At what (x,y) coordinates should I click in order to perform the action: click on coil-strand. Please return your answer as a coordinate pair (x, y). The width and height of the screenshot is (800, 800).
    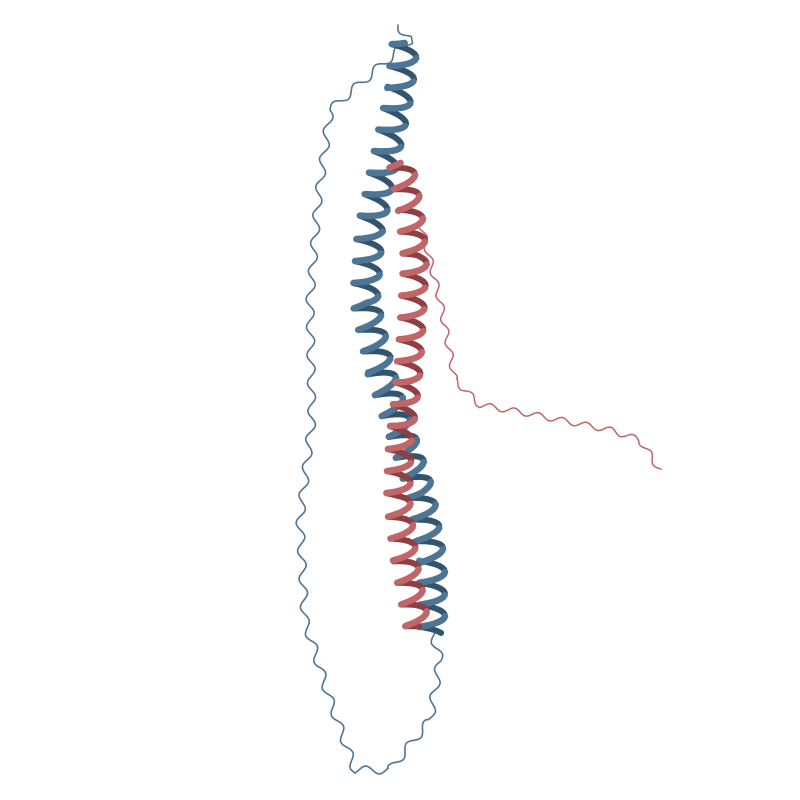
    Looking at the image, I should click on (539, 344).